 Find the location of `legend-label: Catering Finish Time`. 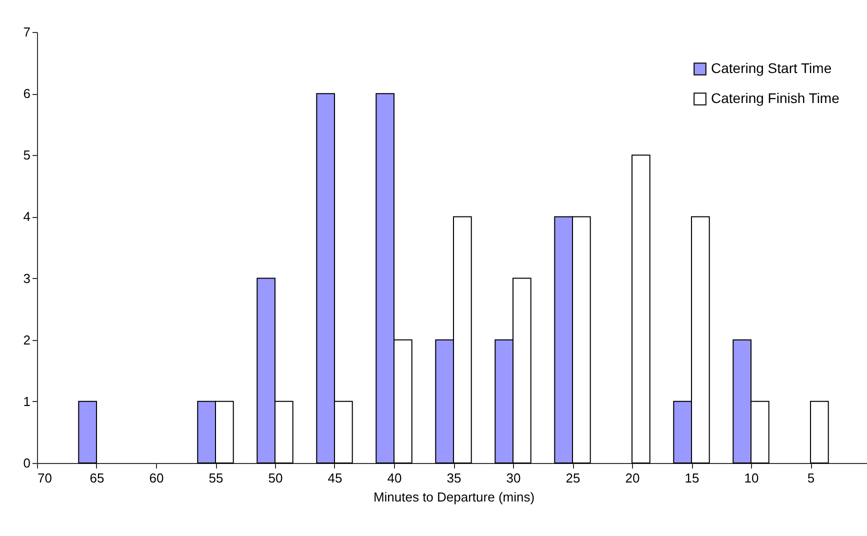

legend-label: Catering Finish Time is located at coordinates (775, 98).